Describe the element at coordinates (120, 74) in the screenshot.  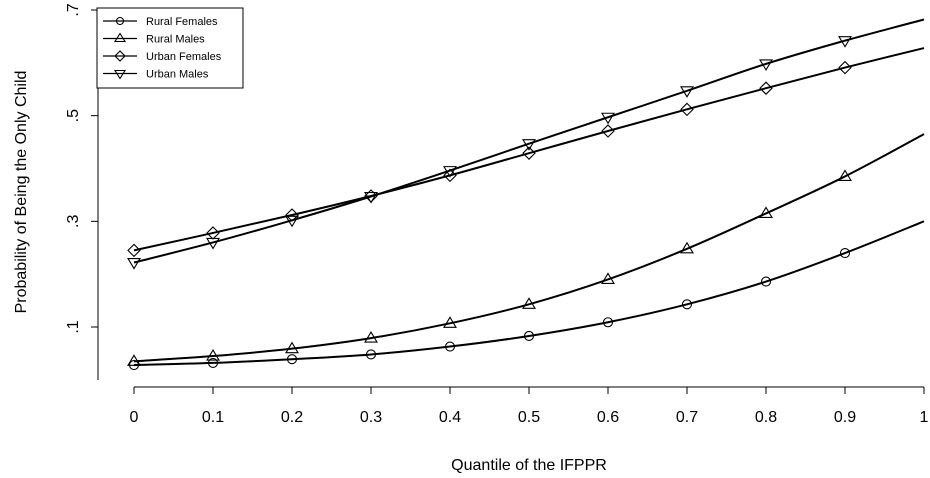
I see `legend-marker-urban-males` at that location.